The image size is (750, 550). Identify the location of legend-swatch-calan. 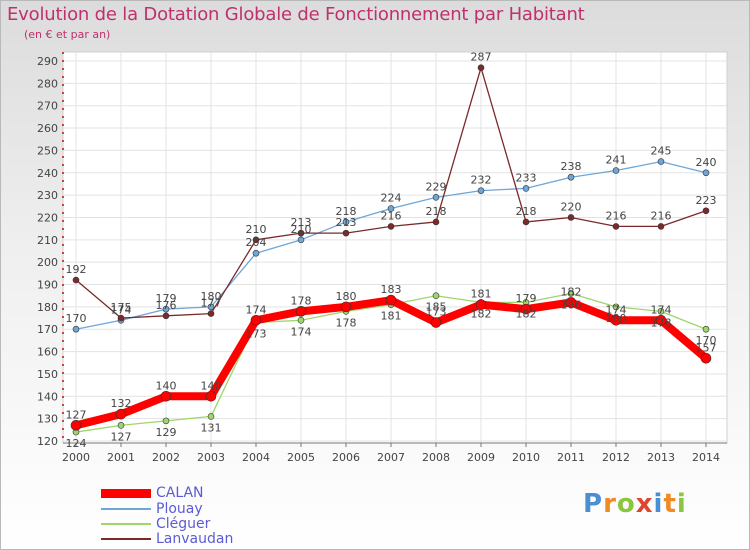
(126, 493).